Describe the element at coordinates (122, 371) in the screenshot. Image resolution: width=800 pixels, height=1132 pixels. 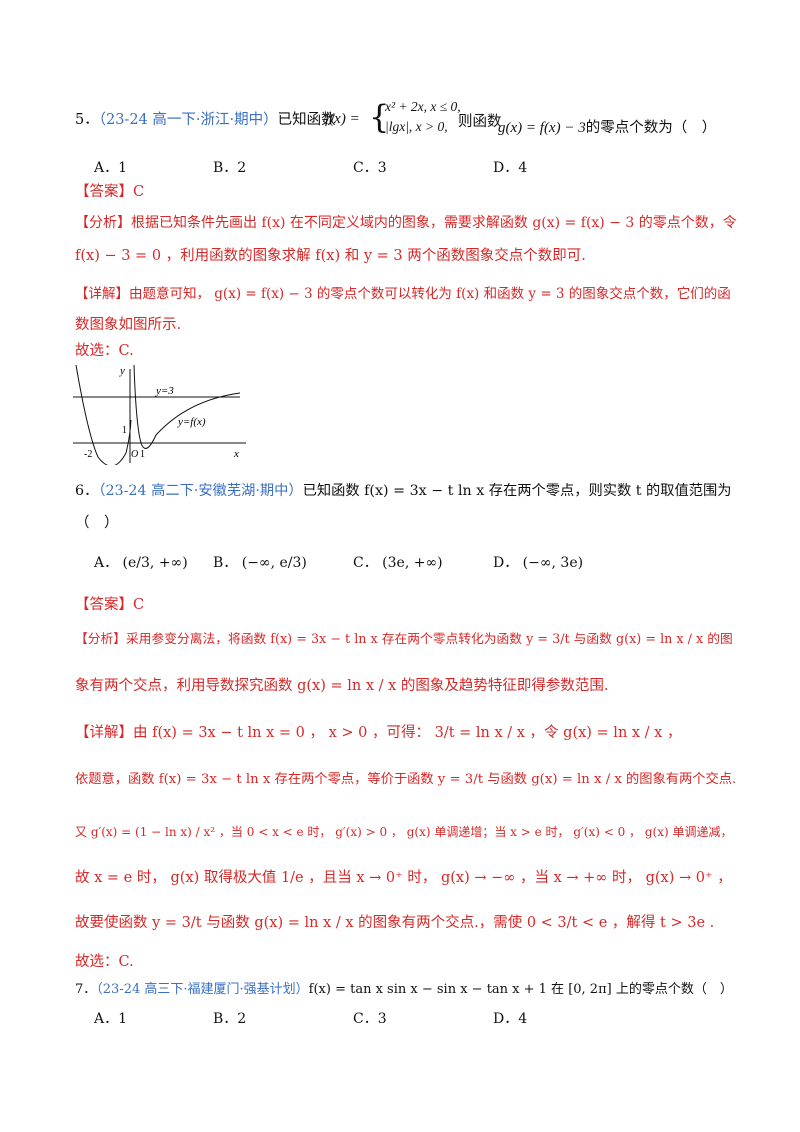
I see `y-axis-label: y` at that location.